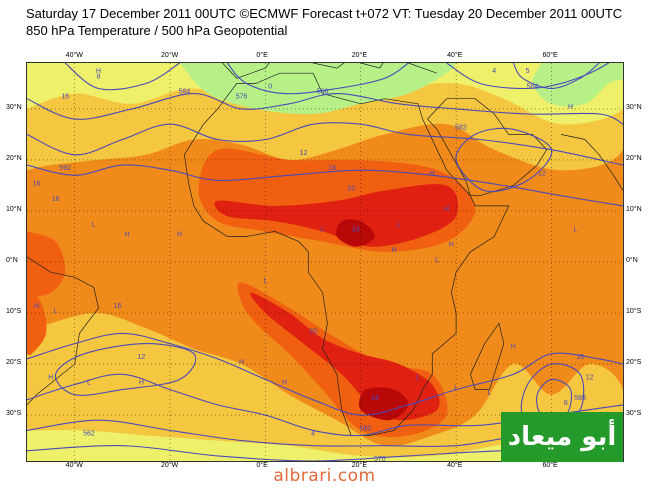  Describe the element at coordinates (380, 458) in the screenshot. I see `contour-label: 570` at that location.